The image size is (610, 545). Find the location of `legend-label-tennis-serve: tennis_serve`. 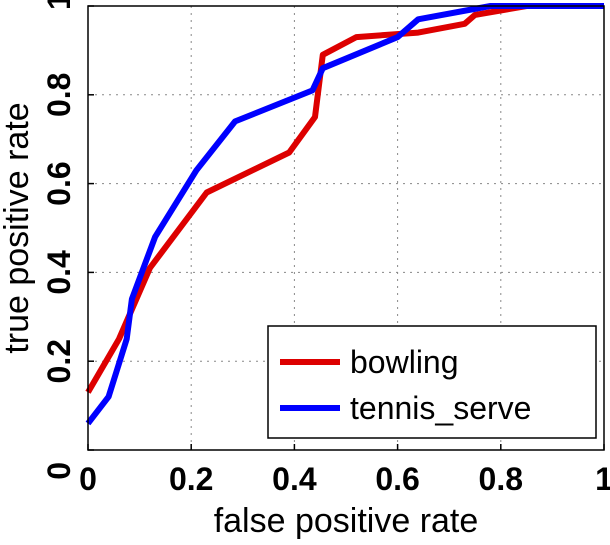

legend-label-tennis-serve: tennis_serve is located at coordinates (440, 408).